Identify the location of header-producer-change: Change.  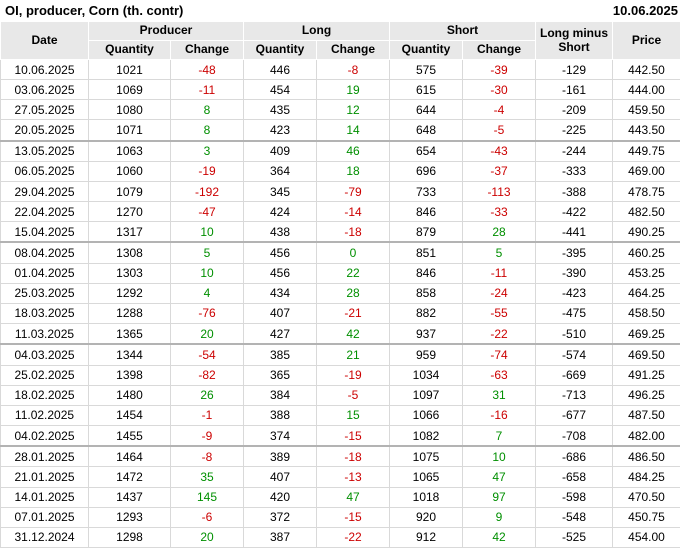
(207, 50).